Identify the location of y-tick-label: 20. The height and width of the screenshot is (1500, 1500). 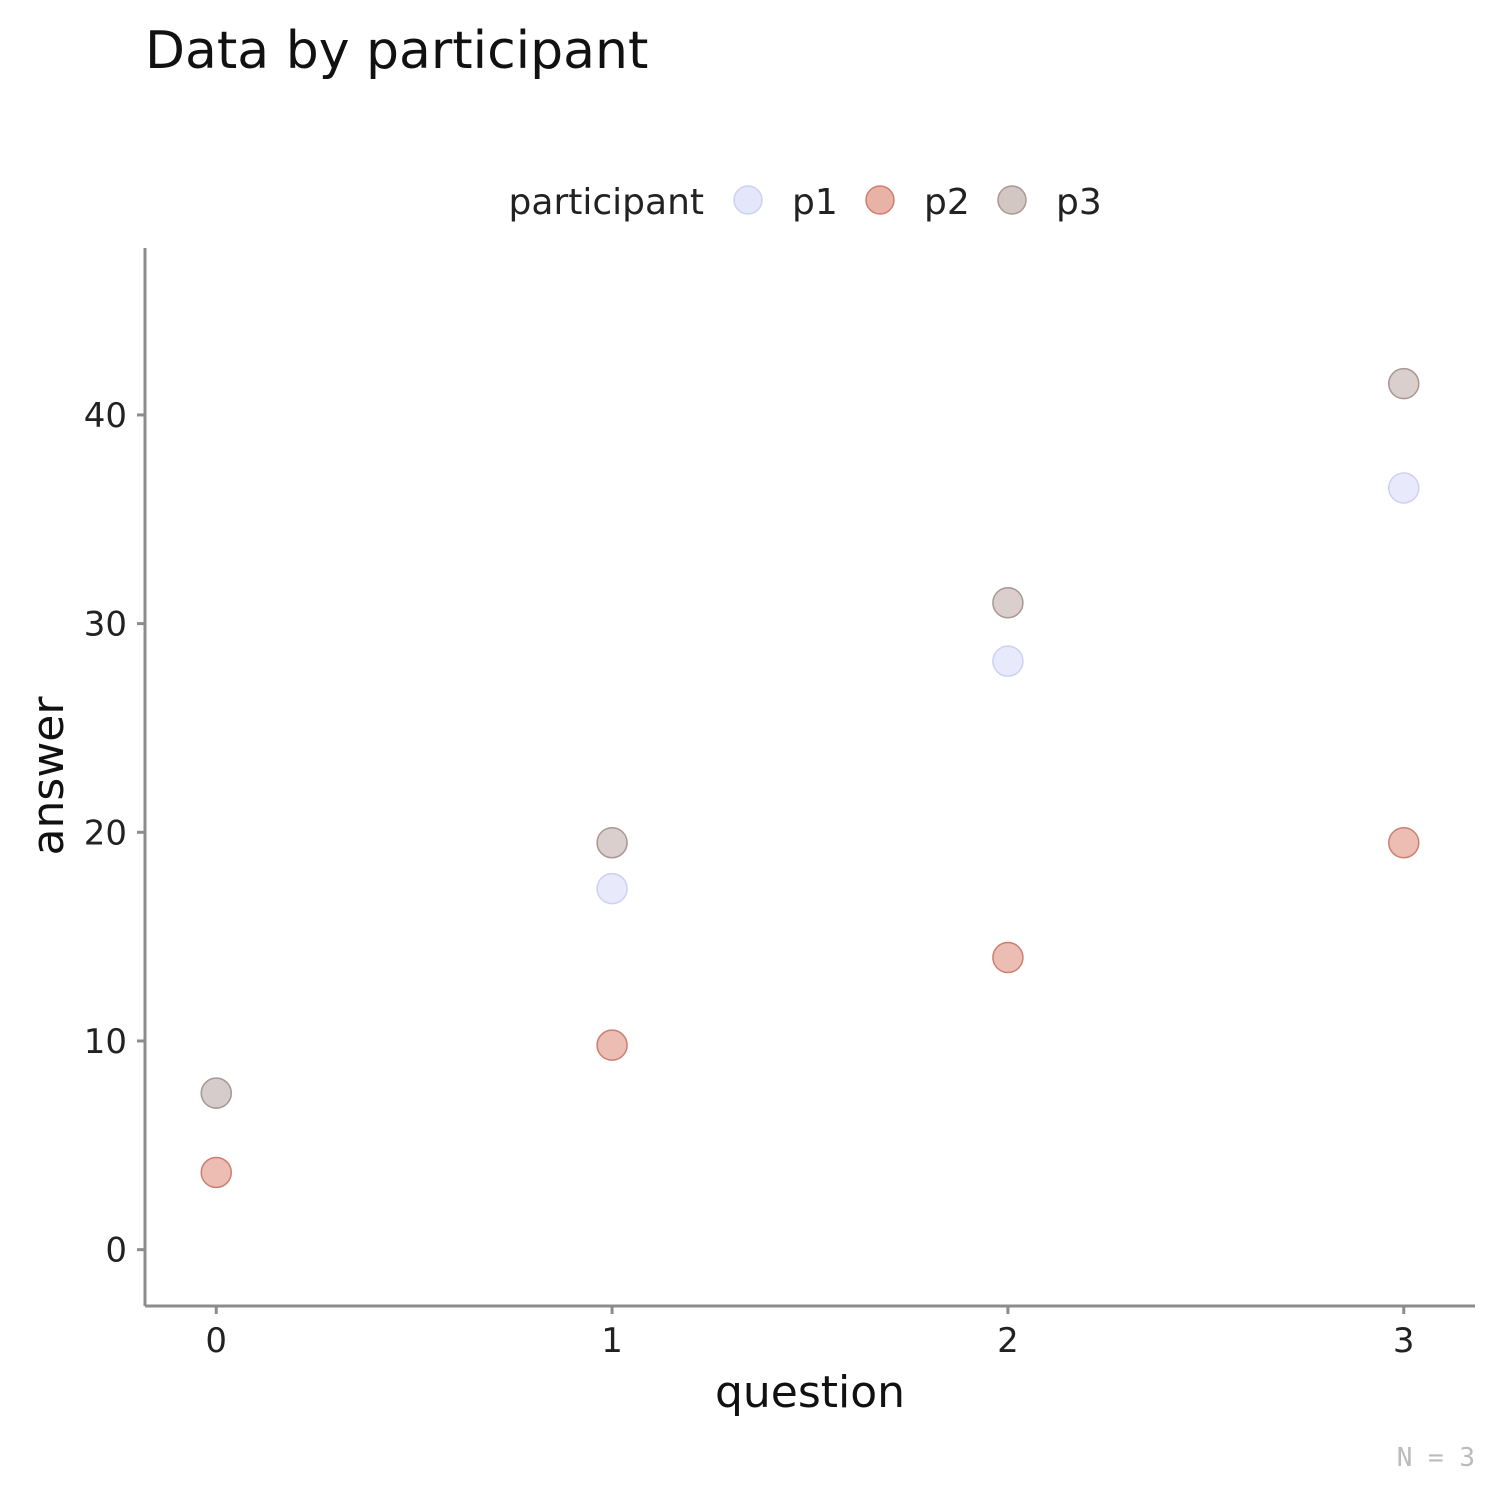
(105, 833).